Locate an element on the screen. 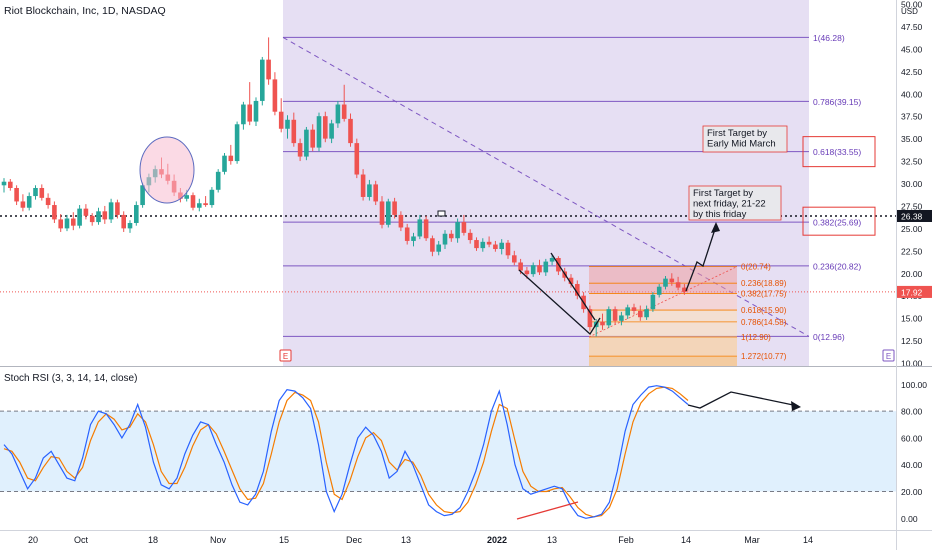 This screenshot has height=550, width=932. price-unit-label: USD is located at coordinates (909, 11).